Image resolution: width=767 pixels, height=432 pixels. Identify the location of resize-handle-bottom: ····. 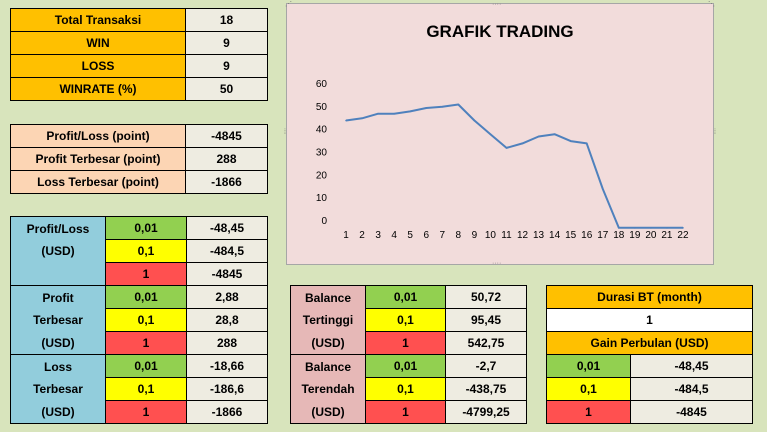
(497, 263).